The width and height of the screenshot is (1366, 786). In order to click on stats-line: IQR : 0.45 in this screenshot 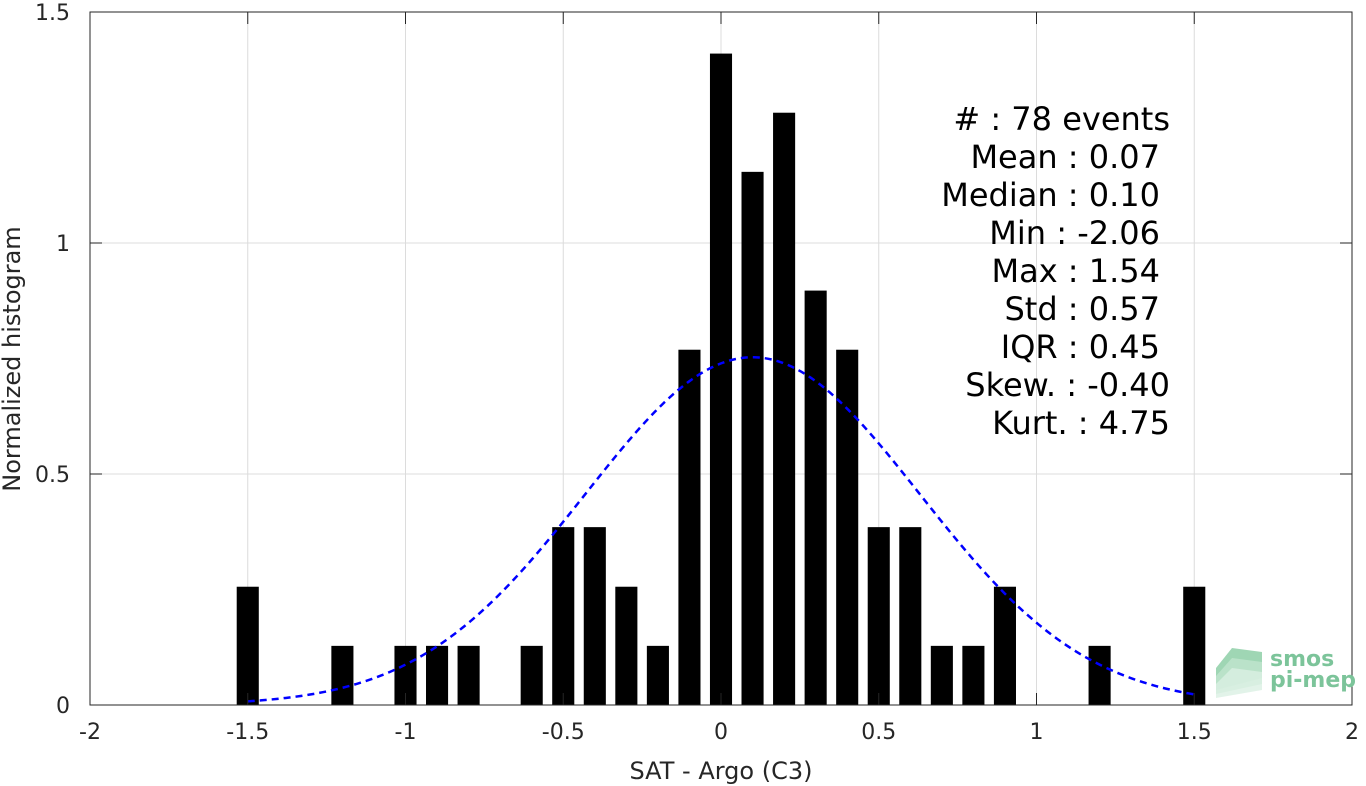, I will do `click(1080, 347)`.